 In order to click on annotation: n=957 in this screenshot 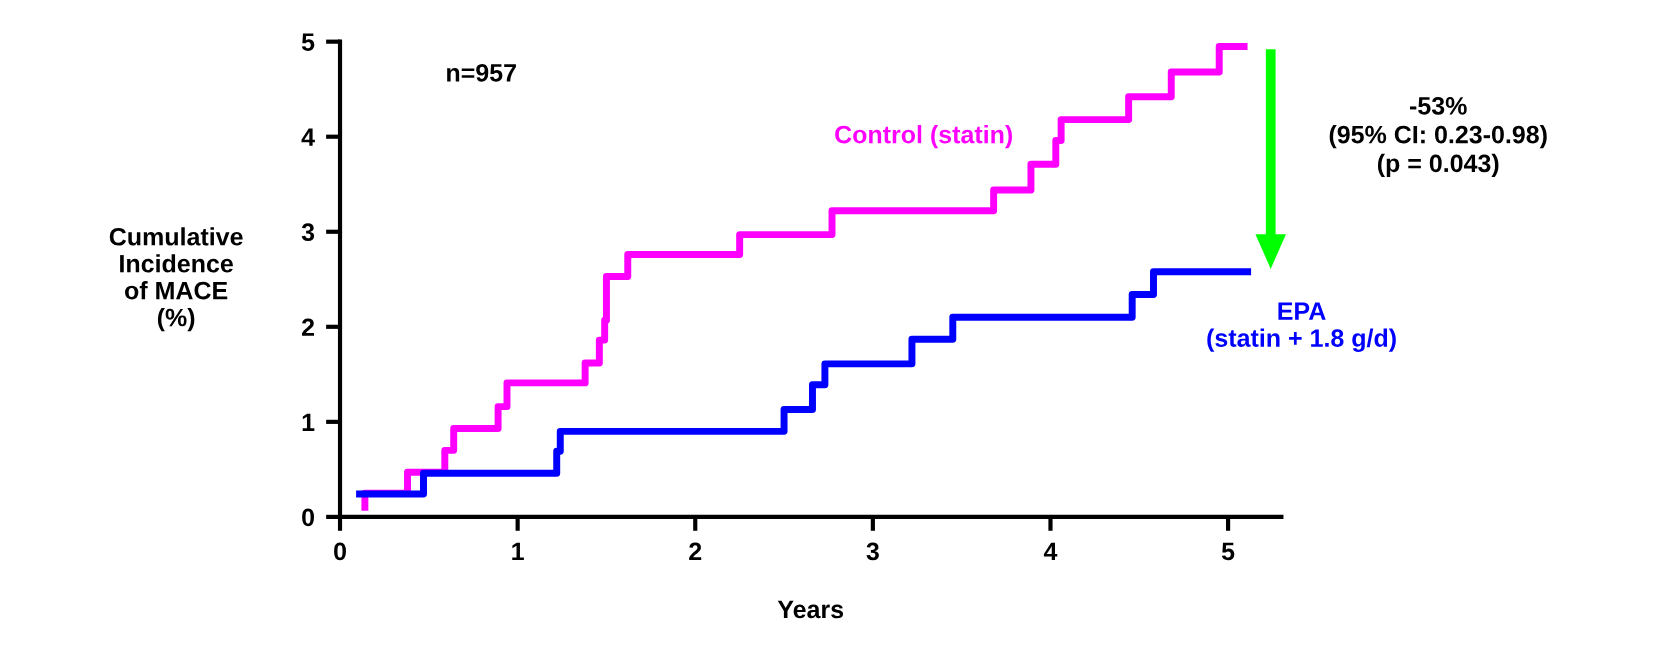, I will do `click(481, 72)`.